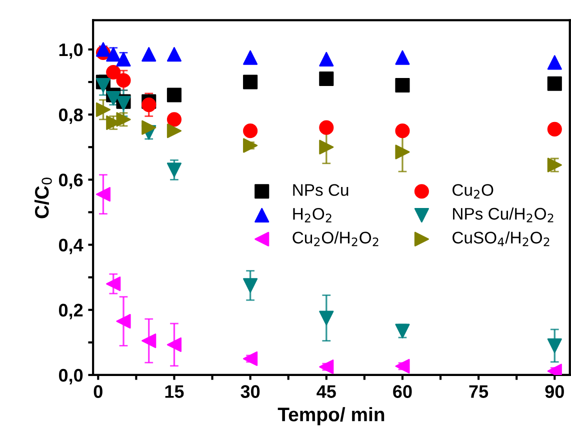 The height and width of the screenshot is (448, 571). Describe the element at coordinates (70, 116) in the screenshot. I see `y-tick-label: 0,8` at that location.